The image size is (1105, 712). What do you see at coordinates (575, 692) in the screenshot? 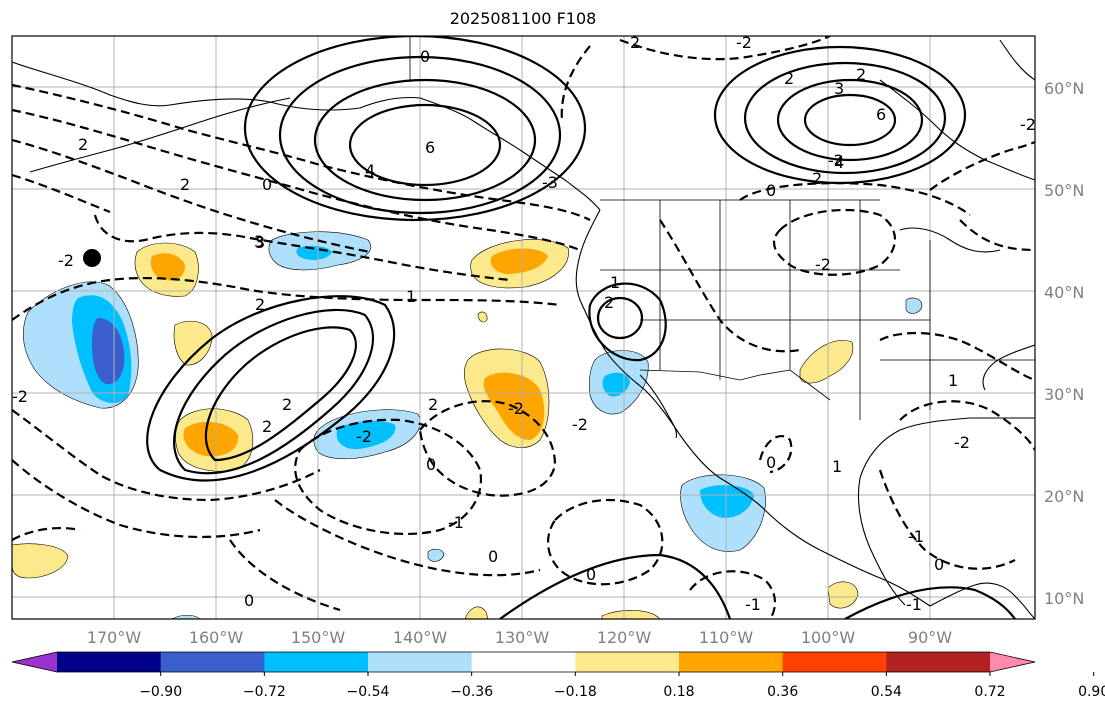
I see `colorbar-tick-label: −0.18` at bounding box center [575, 692].